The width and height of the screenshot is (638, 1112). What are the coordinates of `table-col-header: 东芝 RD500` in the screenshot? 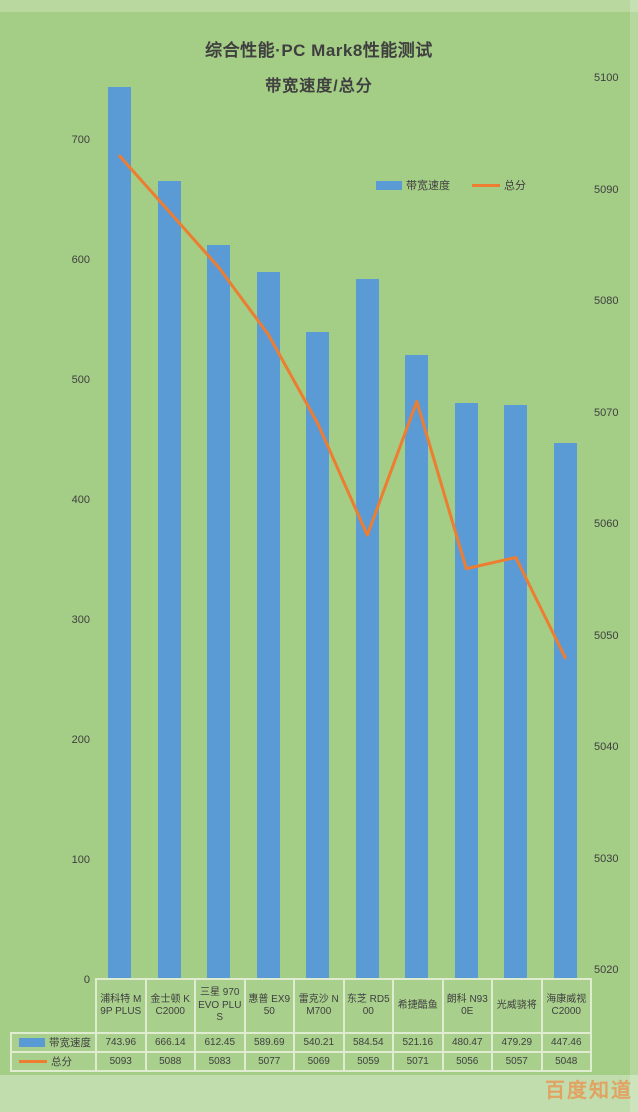 It's located at (368, 1006).